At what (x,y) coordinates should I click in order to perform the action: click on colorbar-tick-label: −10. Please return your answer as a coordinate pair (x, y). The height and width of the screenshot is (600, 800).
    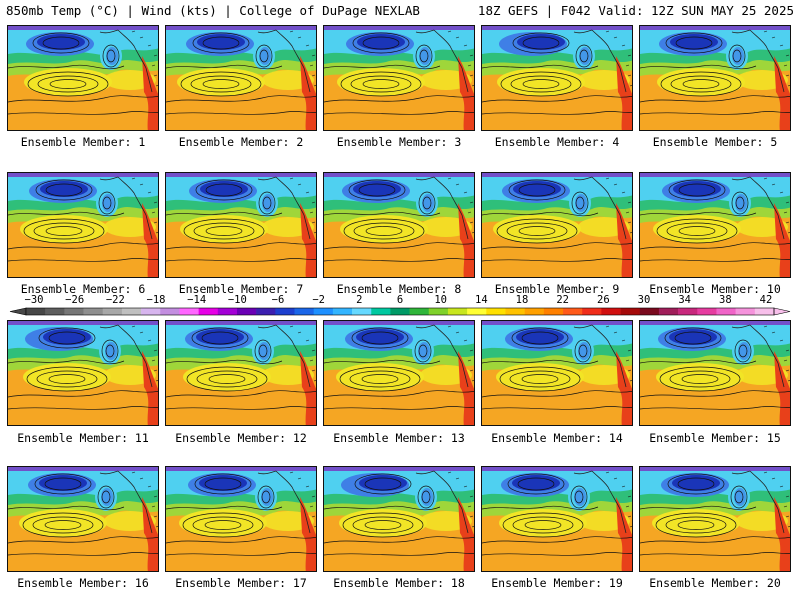
    Looking at the image, I should click on (237, 300).